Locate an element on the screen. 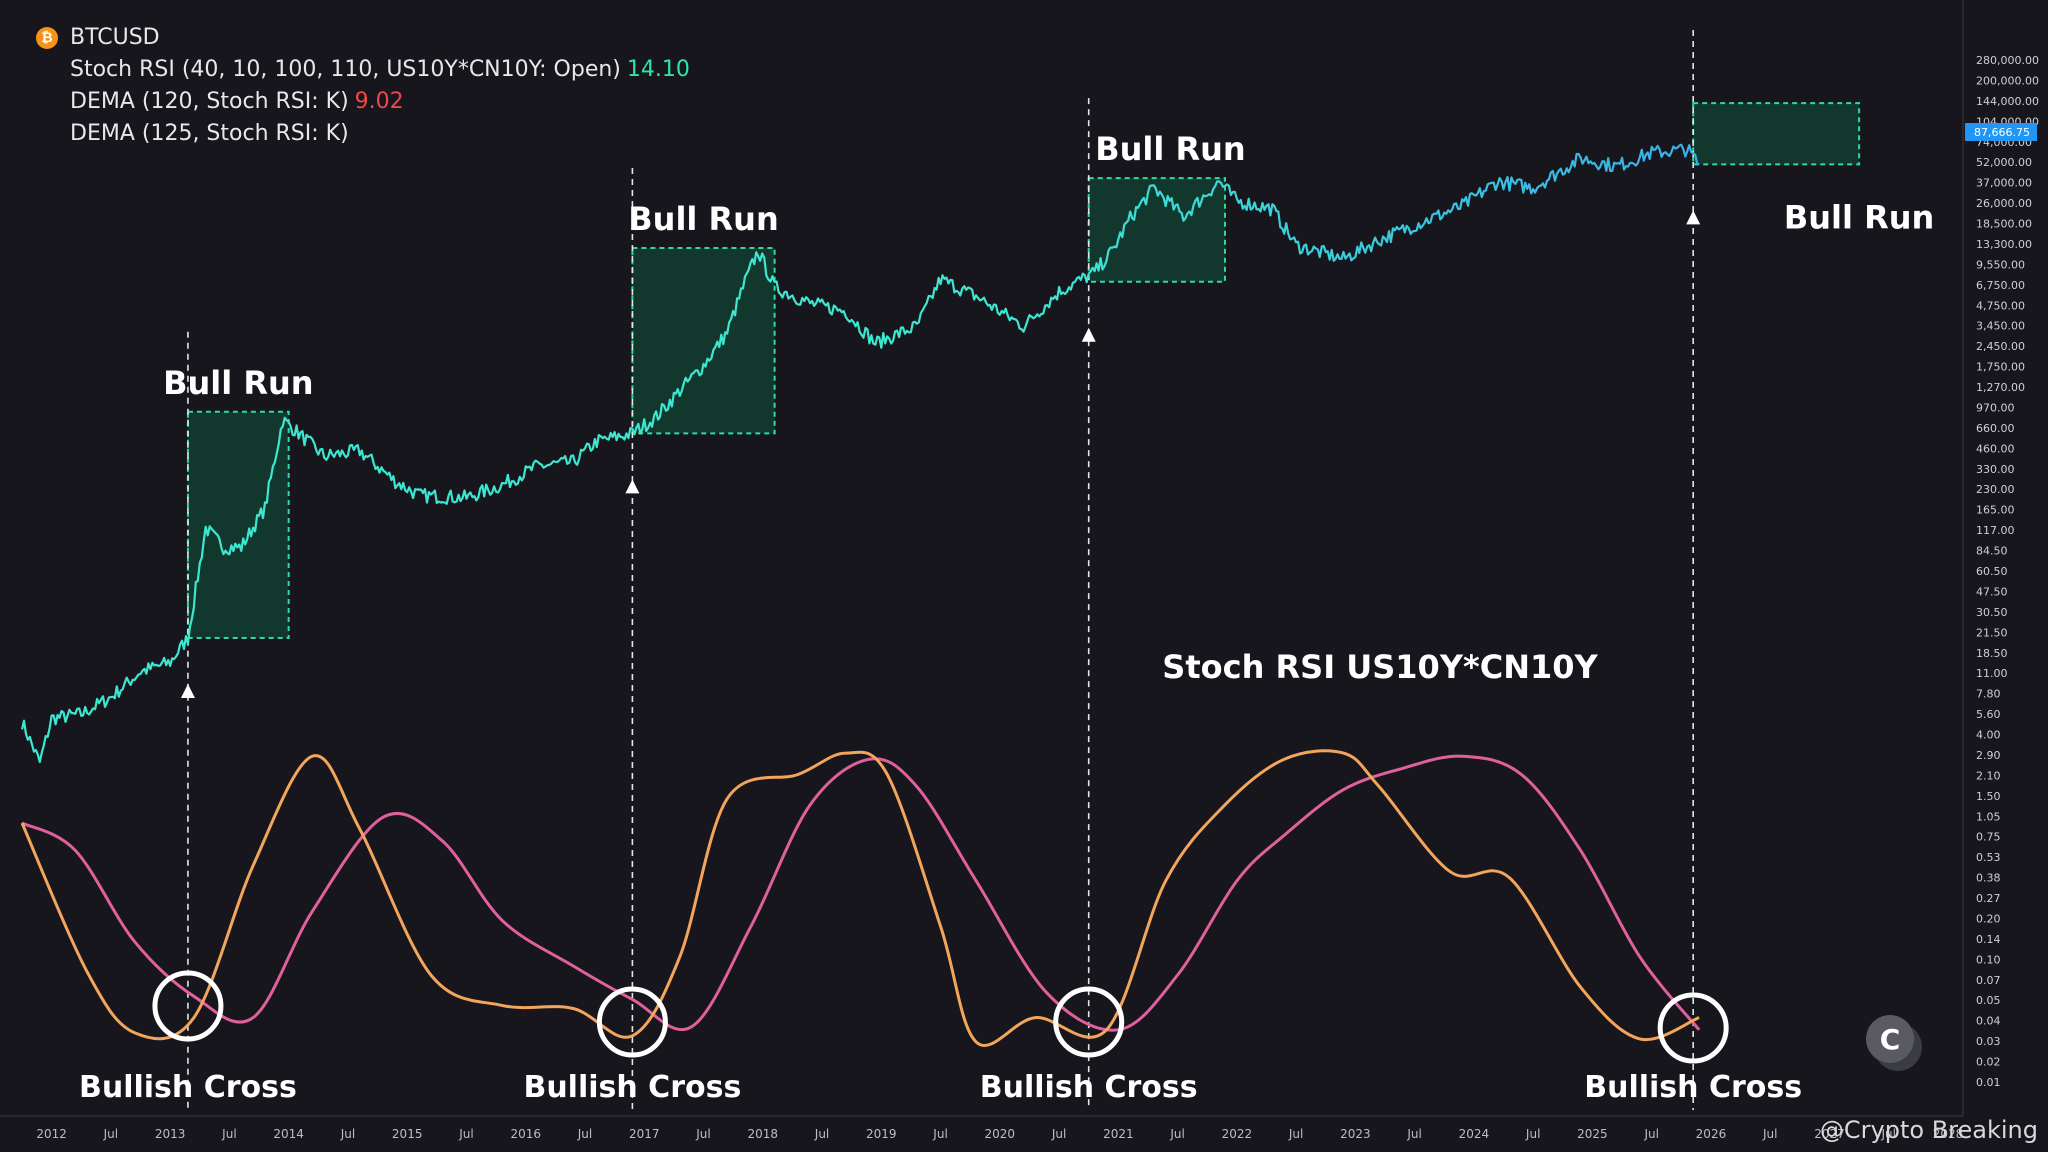 The width and height of the screenshot is (2048, 1152). time-tick-label: 2024 is located at coordinates (1474, 1134).